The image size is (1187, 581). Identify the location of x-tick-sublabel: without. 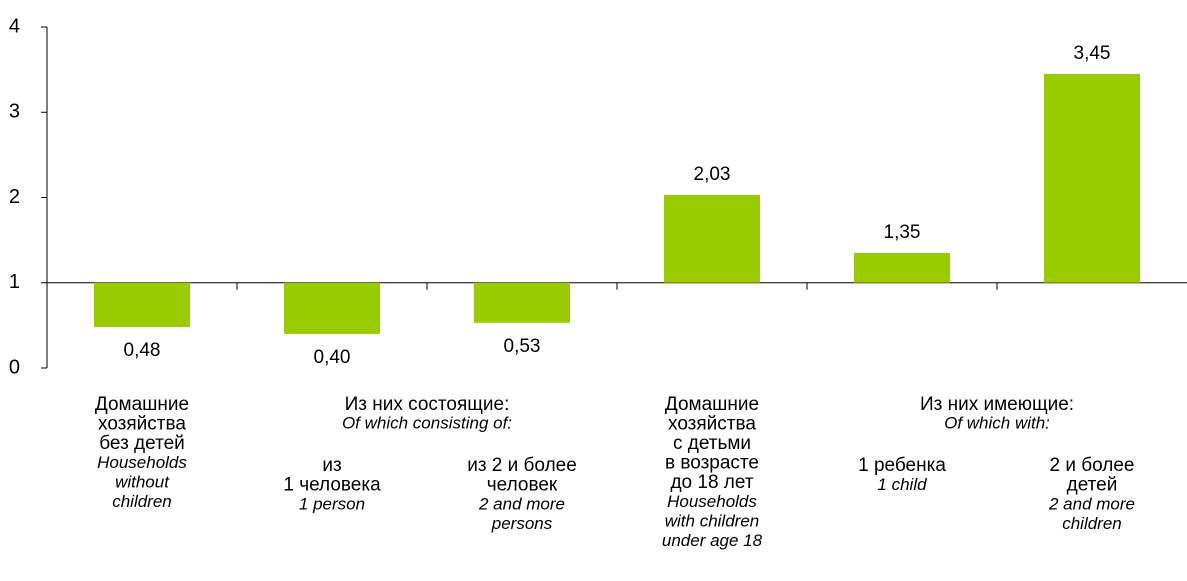
(142, 481).